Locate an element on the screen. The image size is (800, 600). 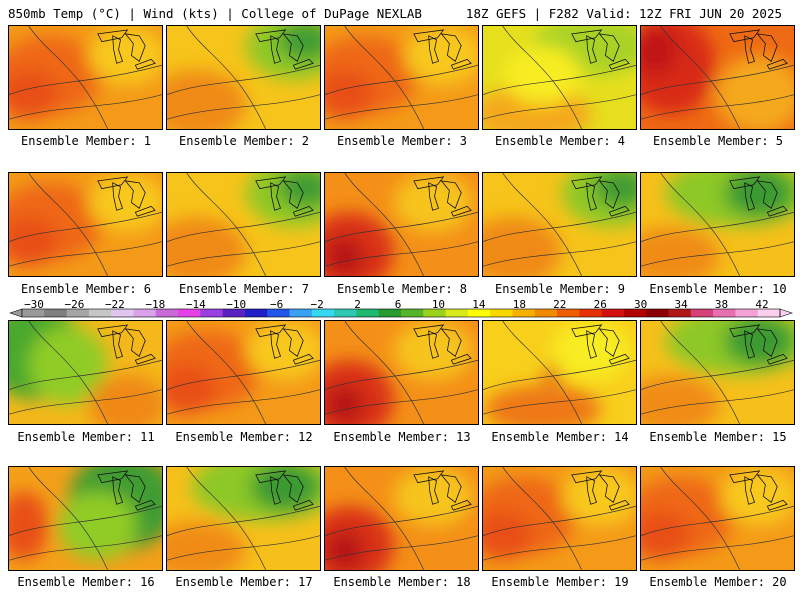
colorbar-frame is located at coordinates (401, 313).